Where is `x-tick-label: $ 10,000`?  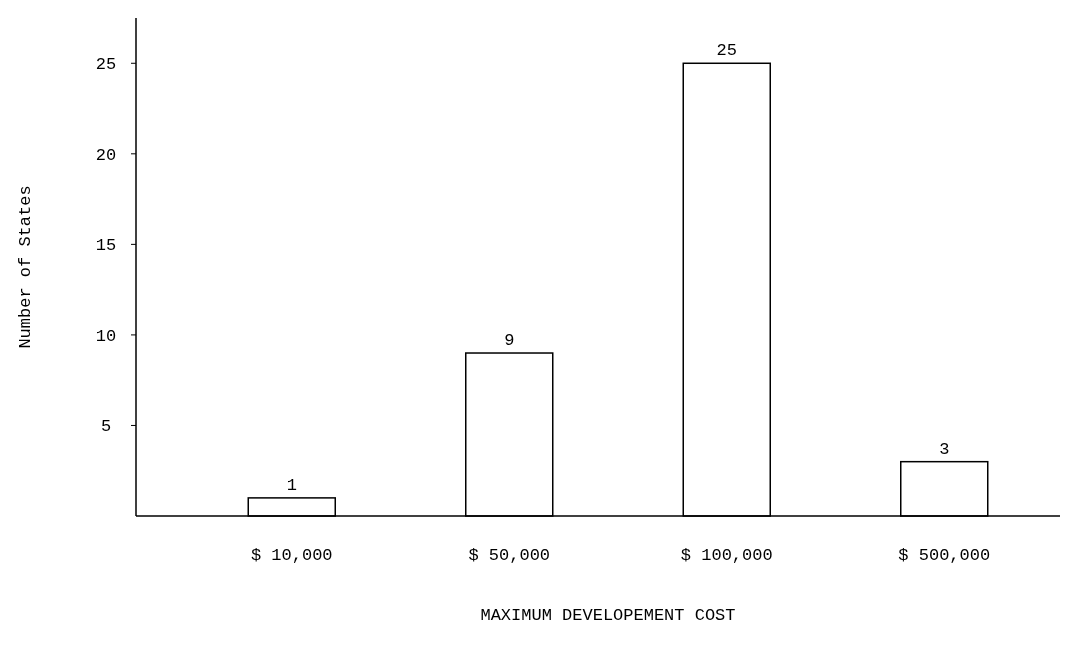 x-tick-label: $ 10,000 is located at coordinates (291, 555).